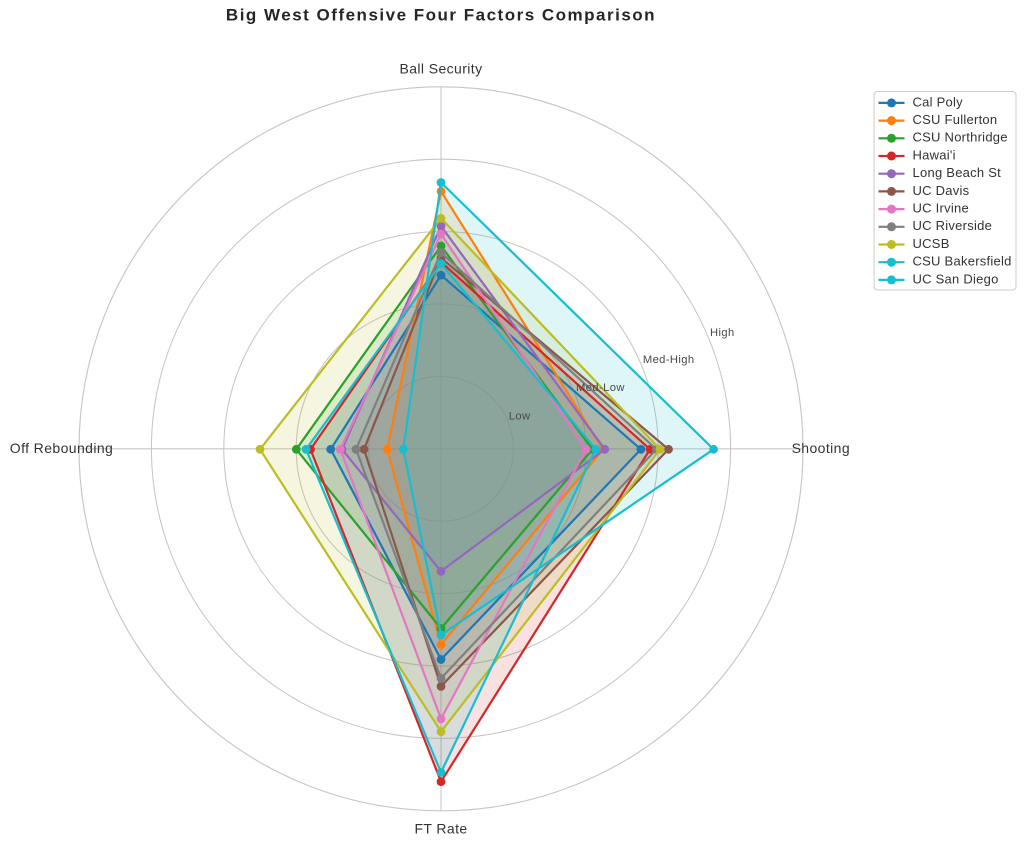  What do you see at coordinates (955, 119) in the screenshot?
I see `svg-text: CSU Fullerton` at bounding box center [955, 119].